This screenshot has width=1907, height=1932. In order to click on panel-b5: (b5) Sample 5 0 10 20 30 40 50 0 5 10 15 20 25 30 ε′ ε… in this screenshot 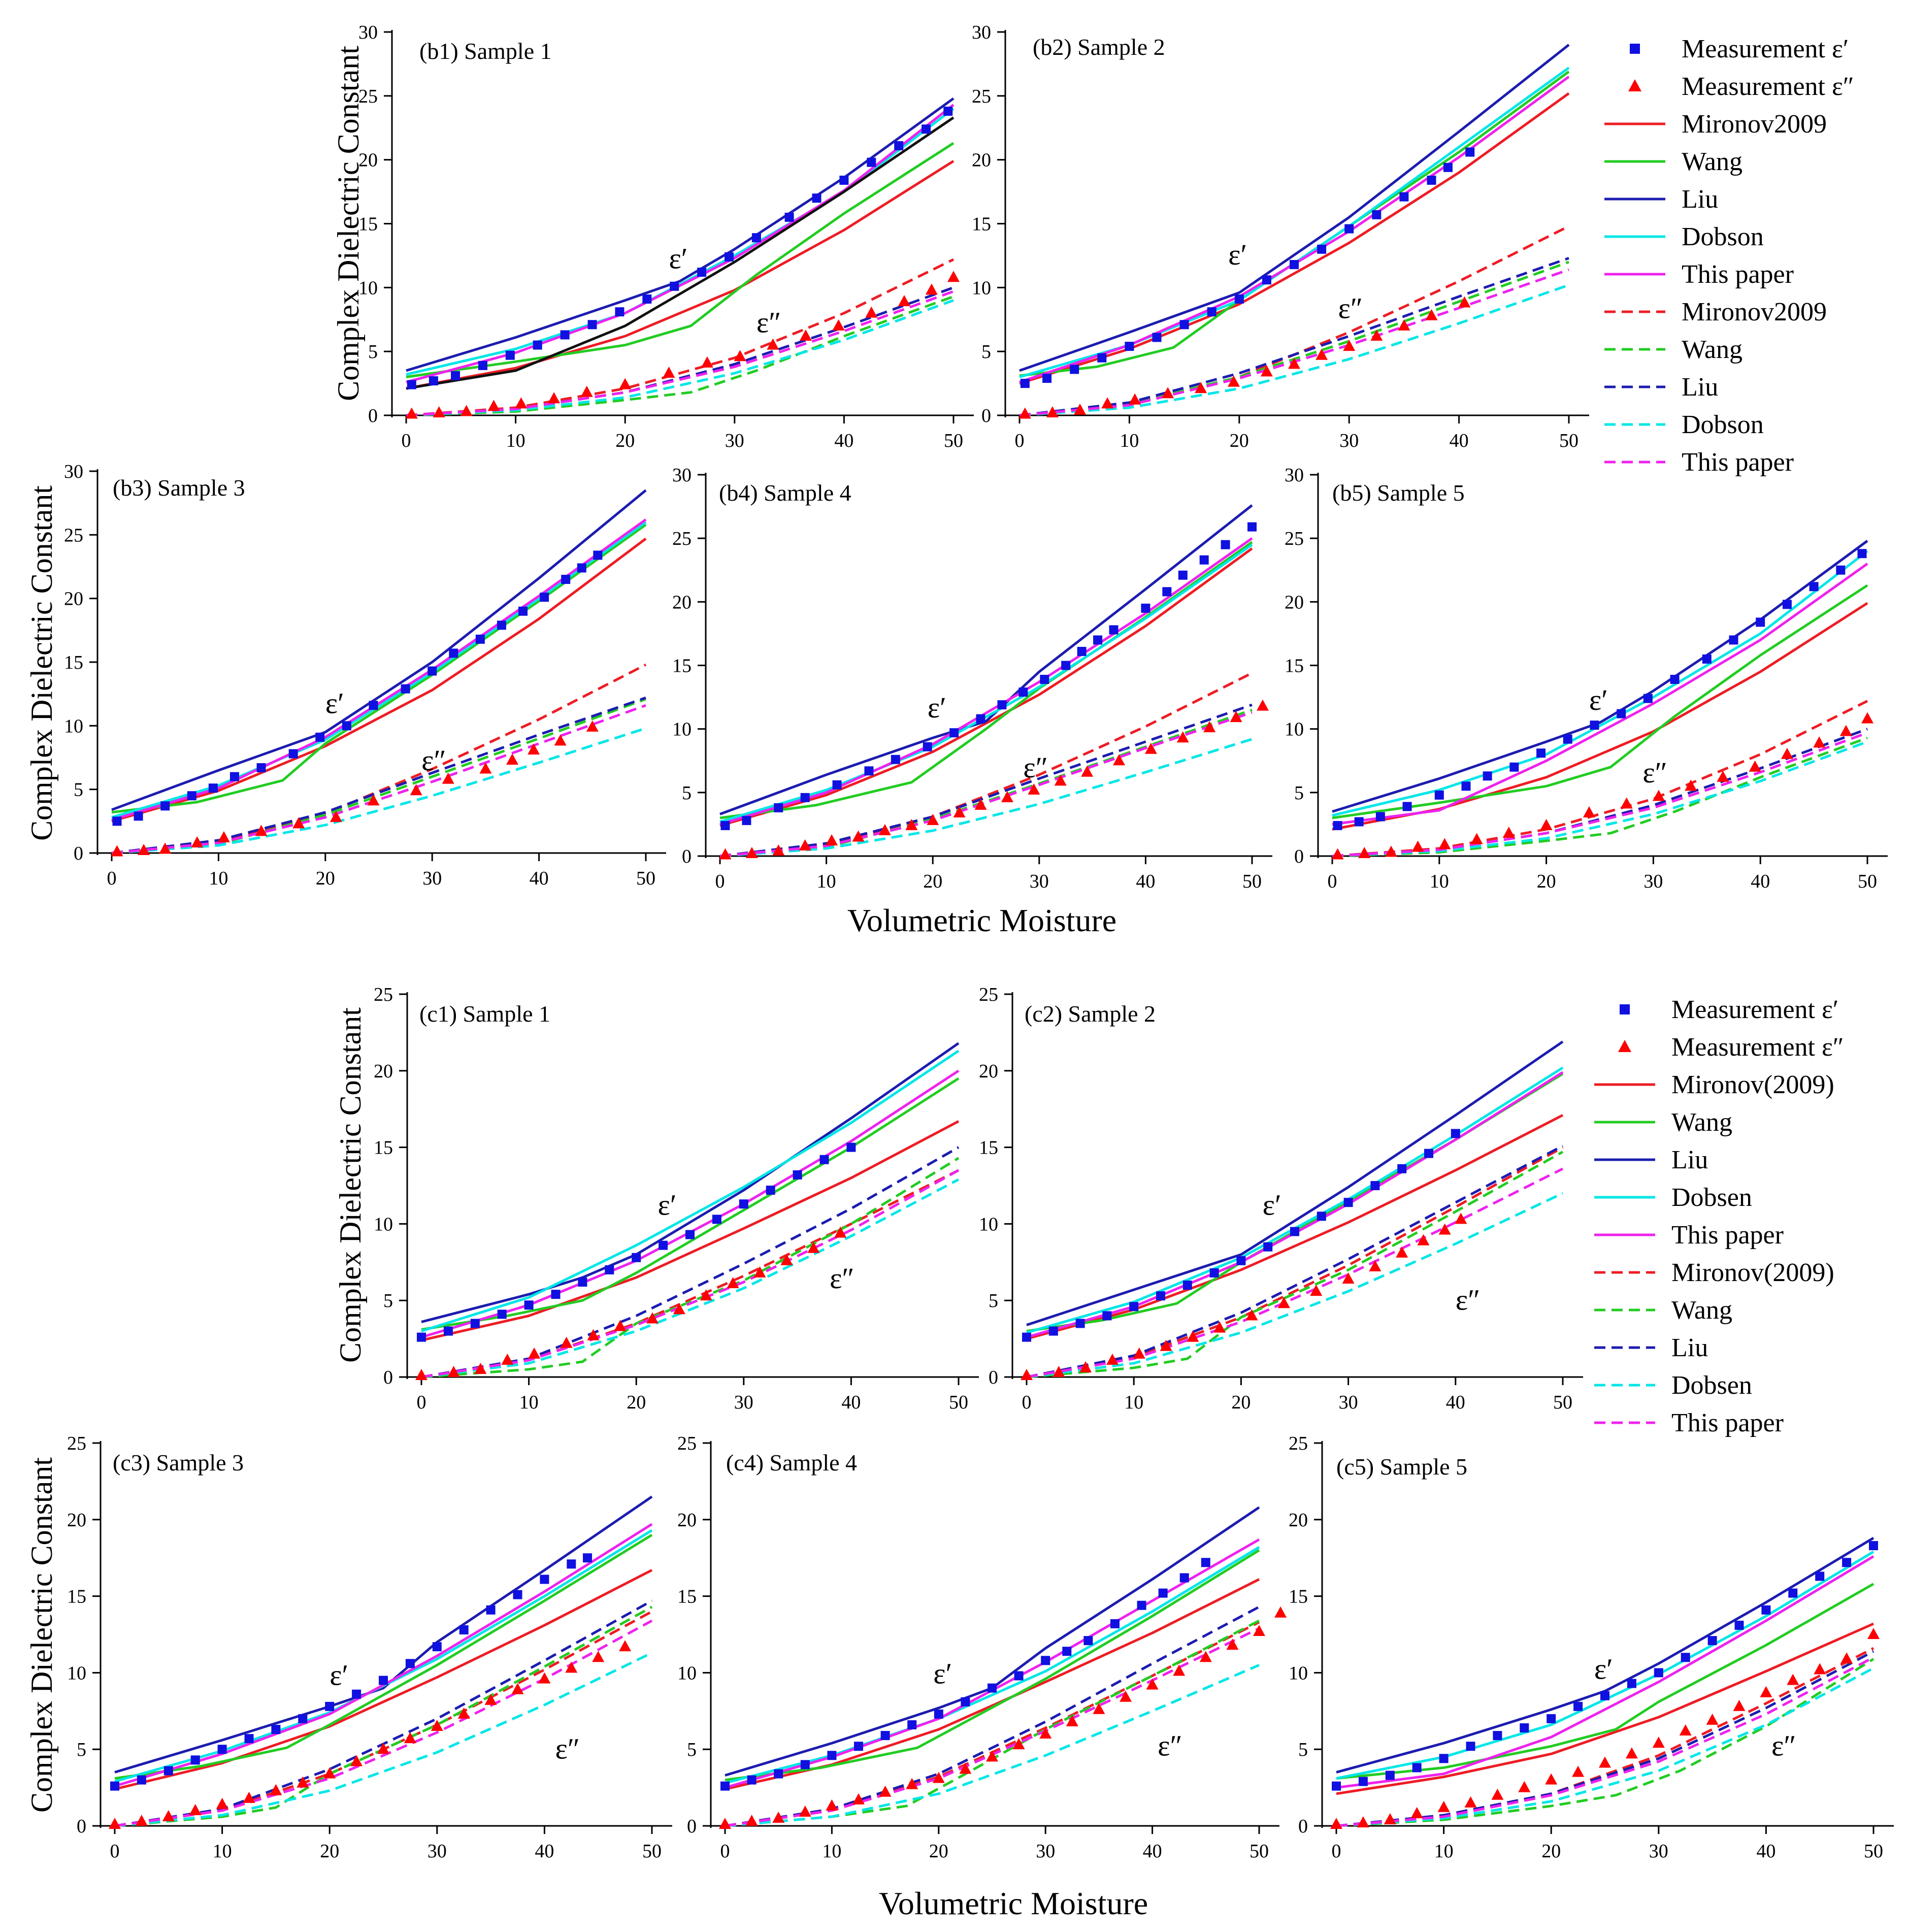, I will do `click(1586, 678)`.